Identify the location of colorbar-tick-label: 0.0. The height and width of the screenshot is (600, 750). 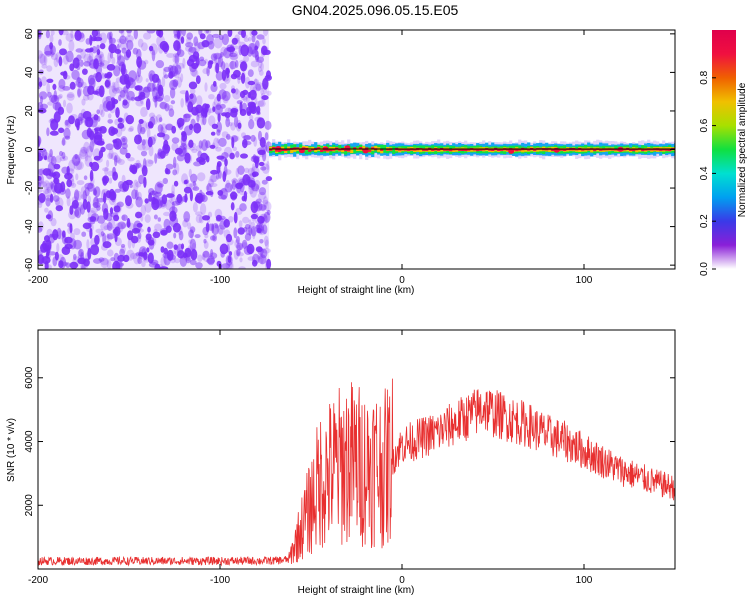
(704, 269).